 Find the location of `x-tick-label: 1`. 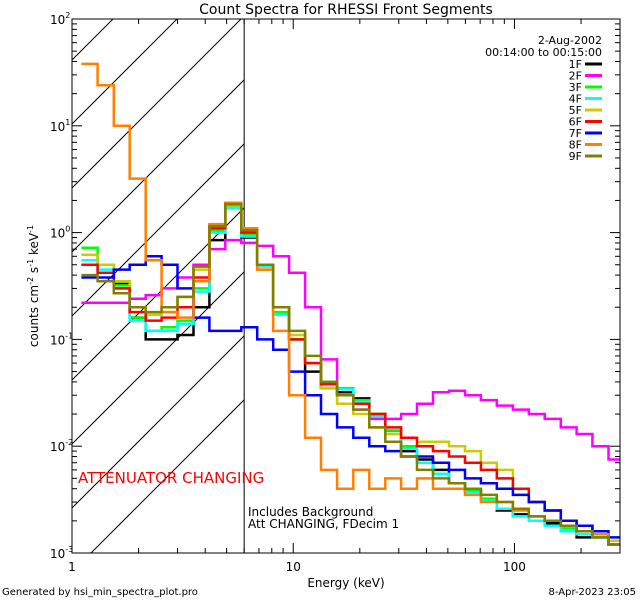

x-tick-label: 1 is located at coordinates (72, 567).